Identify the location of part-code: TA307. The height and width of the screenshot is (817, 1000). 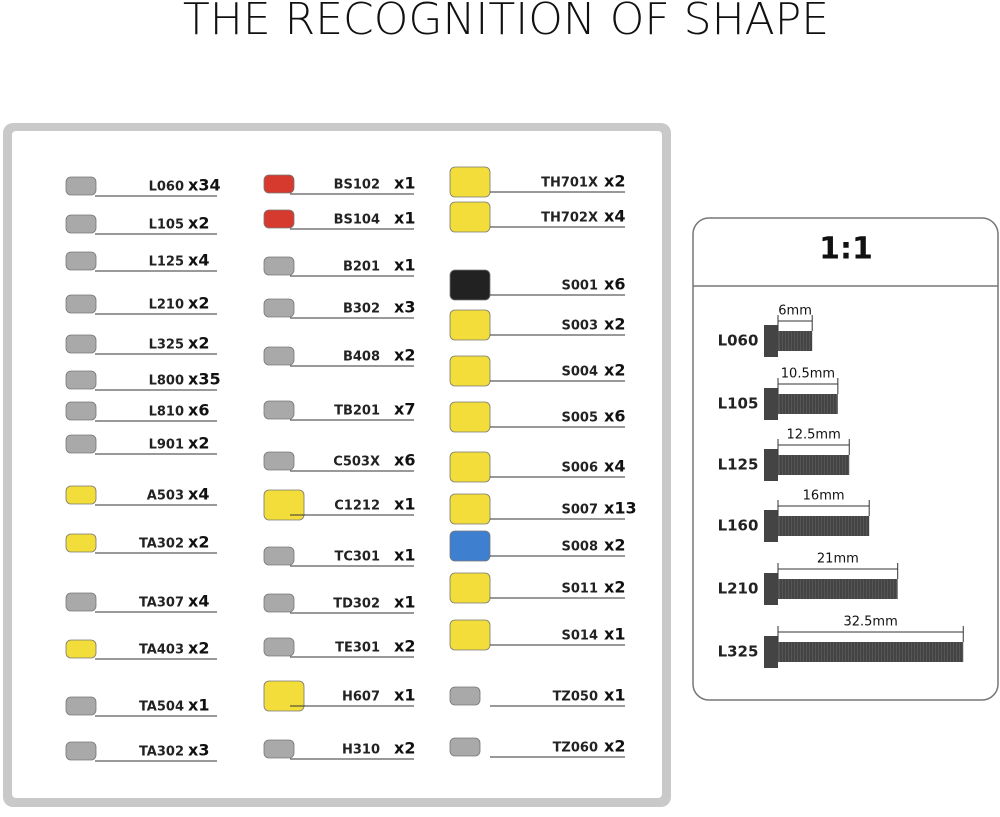
(161, 603).